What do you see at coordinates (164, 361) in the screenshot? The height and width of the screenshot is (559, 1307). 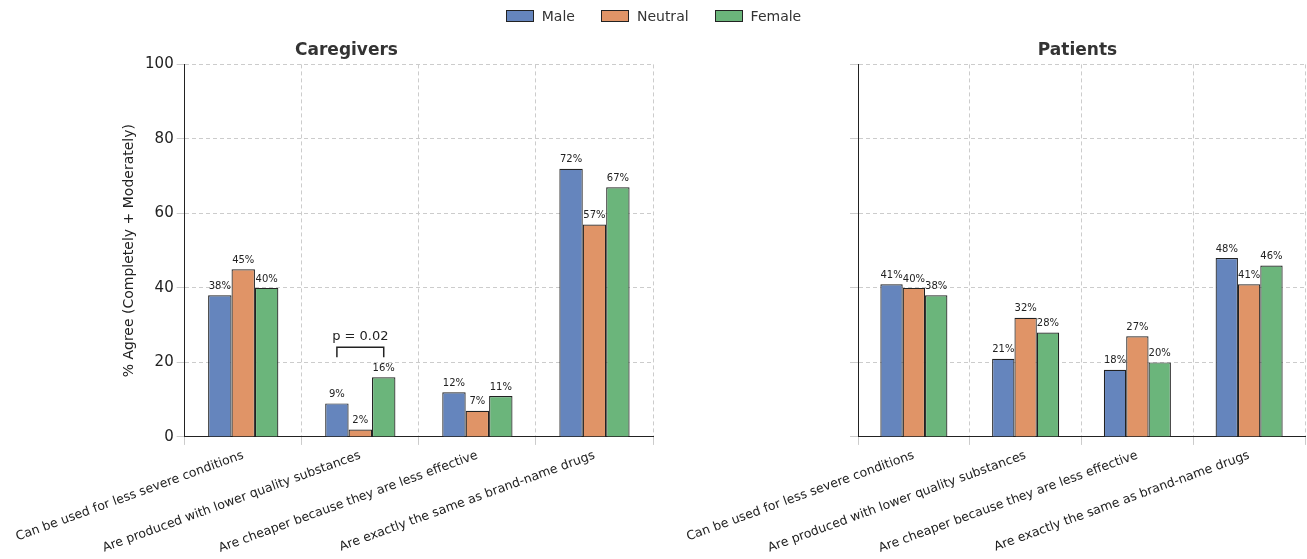 I see `y-tick-label: 20` at bounding box center [164, 361].